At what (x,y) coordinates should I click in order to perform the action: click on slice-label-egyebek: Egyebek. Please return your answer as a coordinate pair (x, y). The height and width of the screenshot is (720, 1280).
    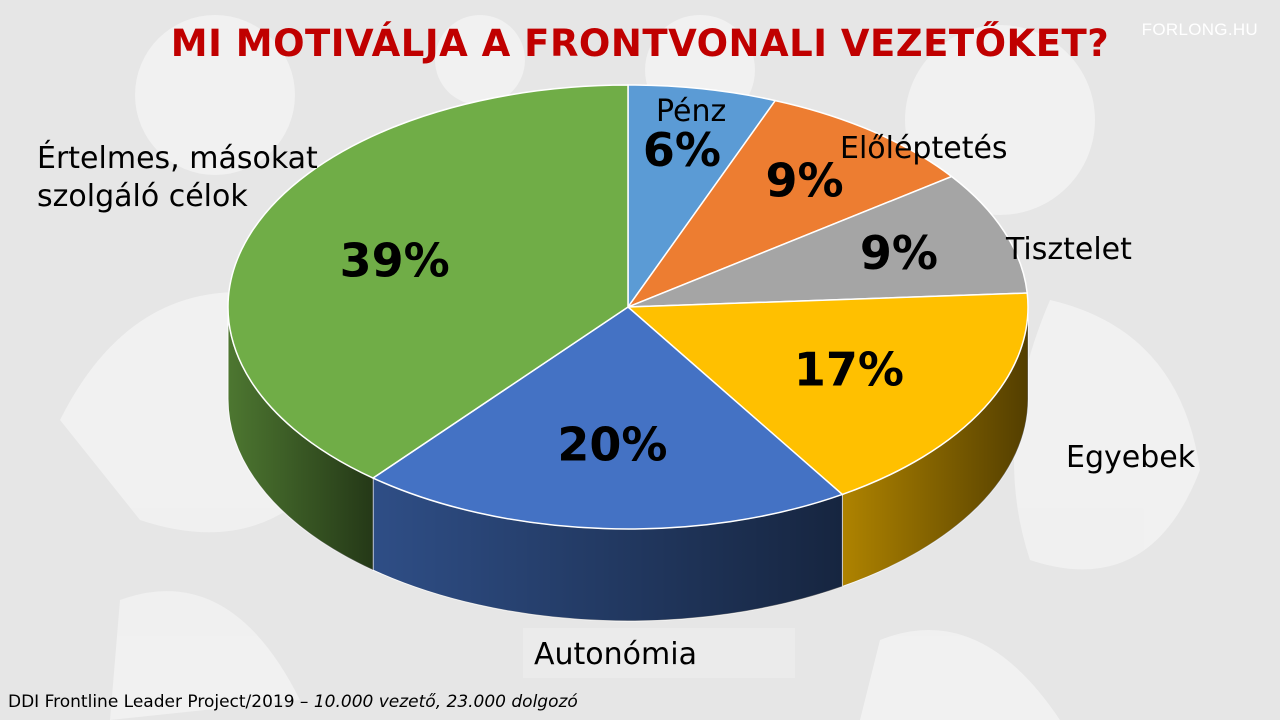
    Looking at the image, I should click on (1131, 457).